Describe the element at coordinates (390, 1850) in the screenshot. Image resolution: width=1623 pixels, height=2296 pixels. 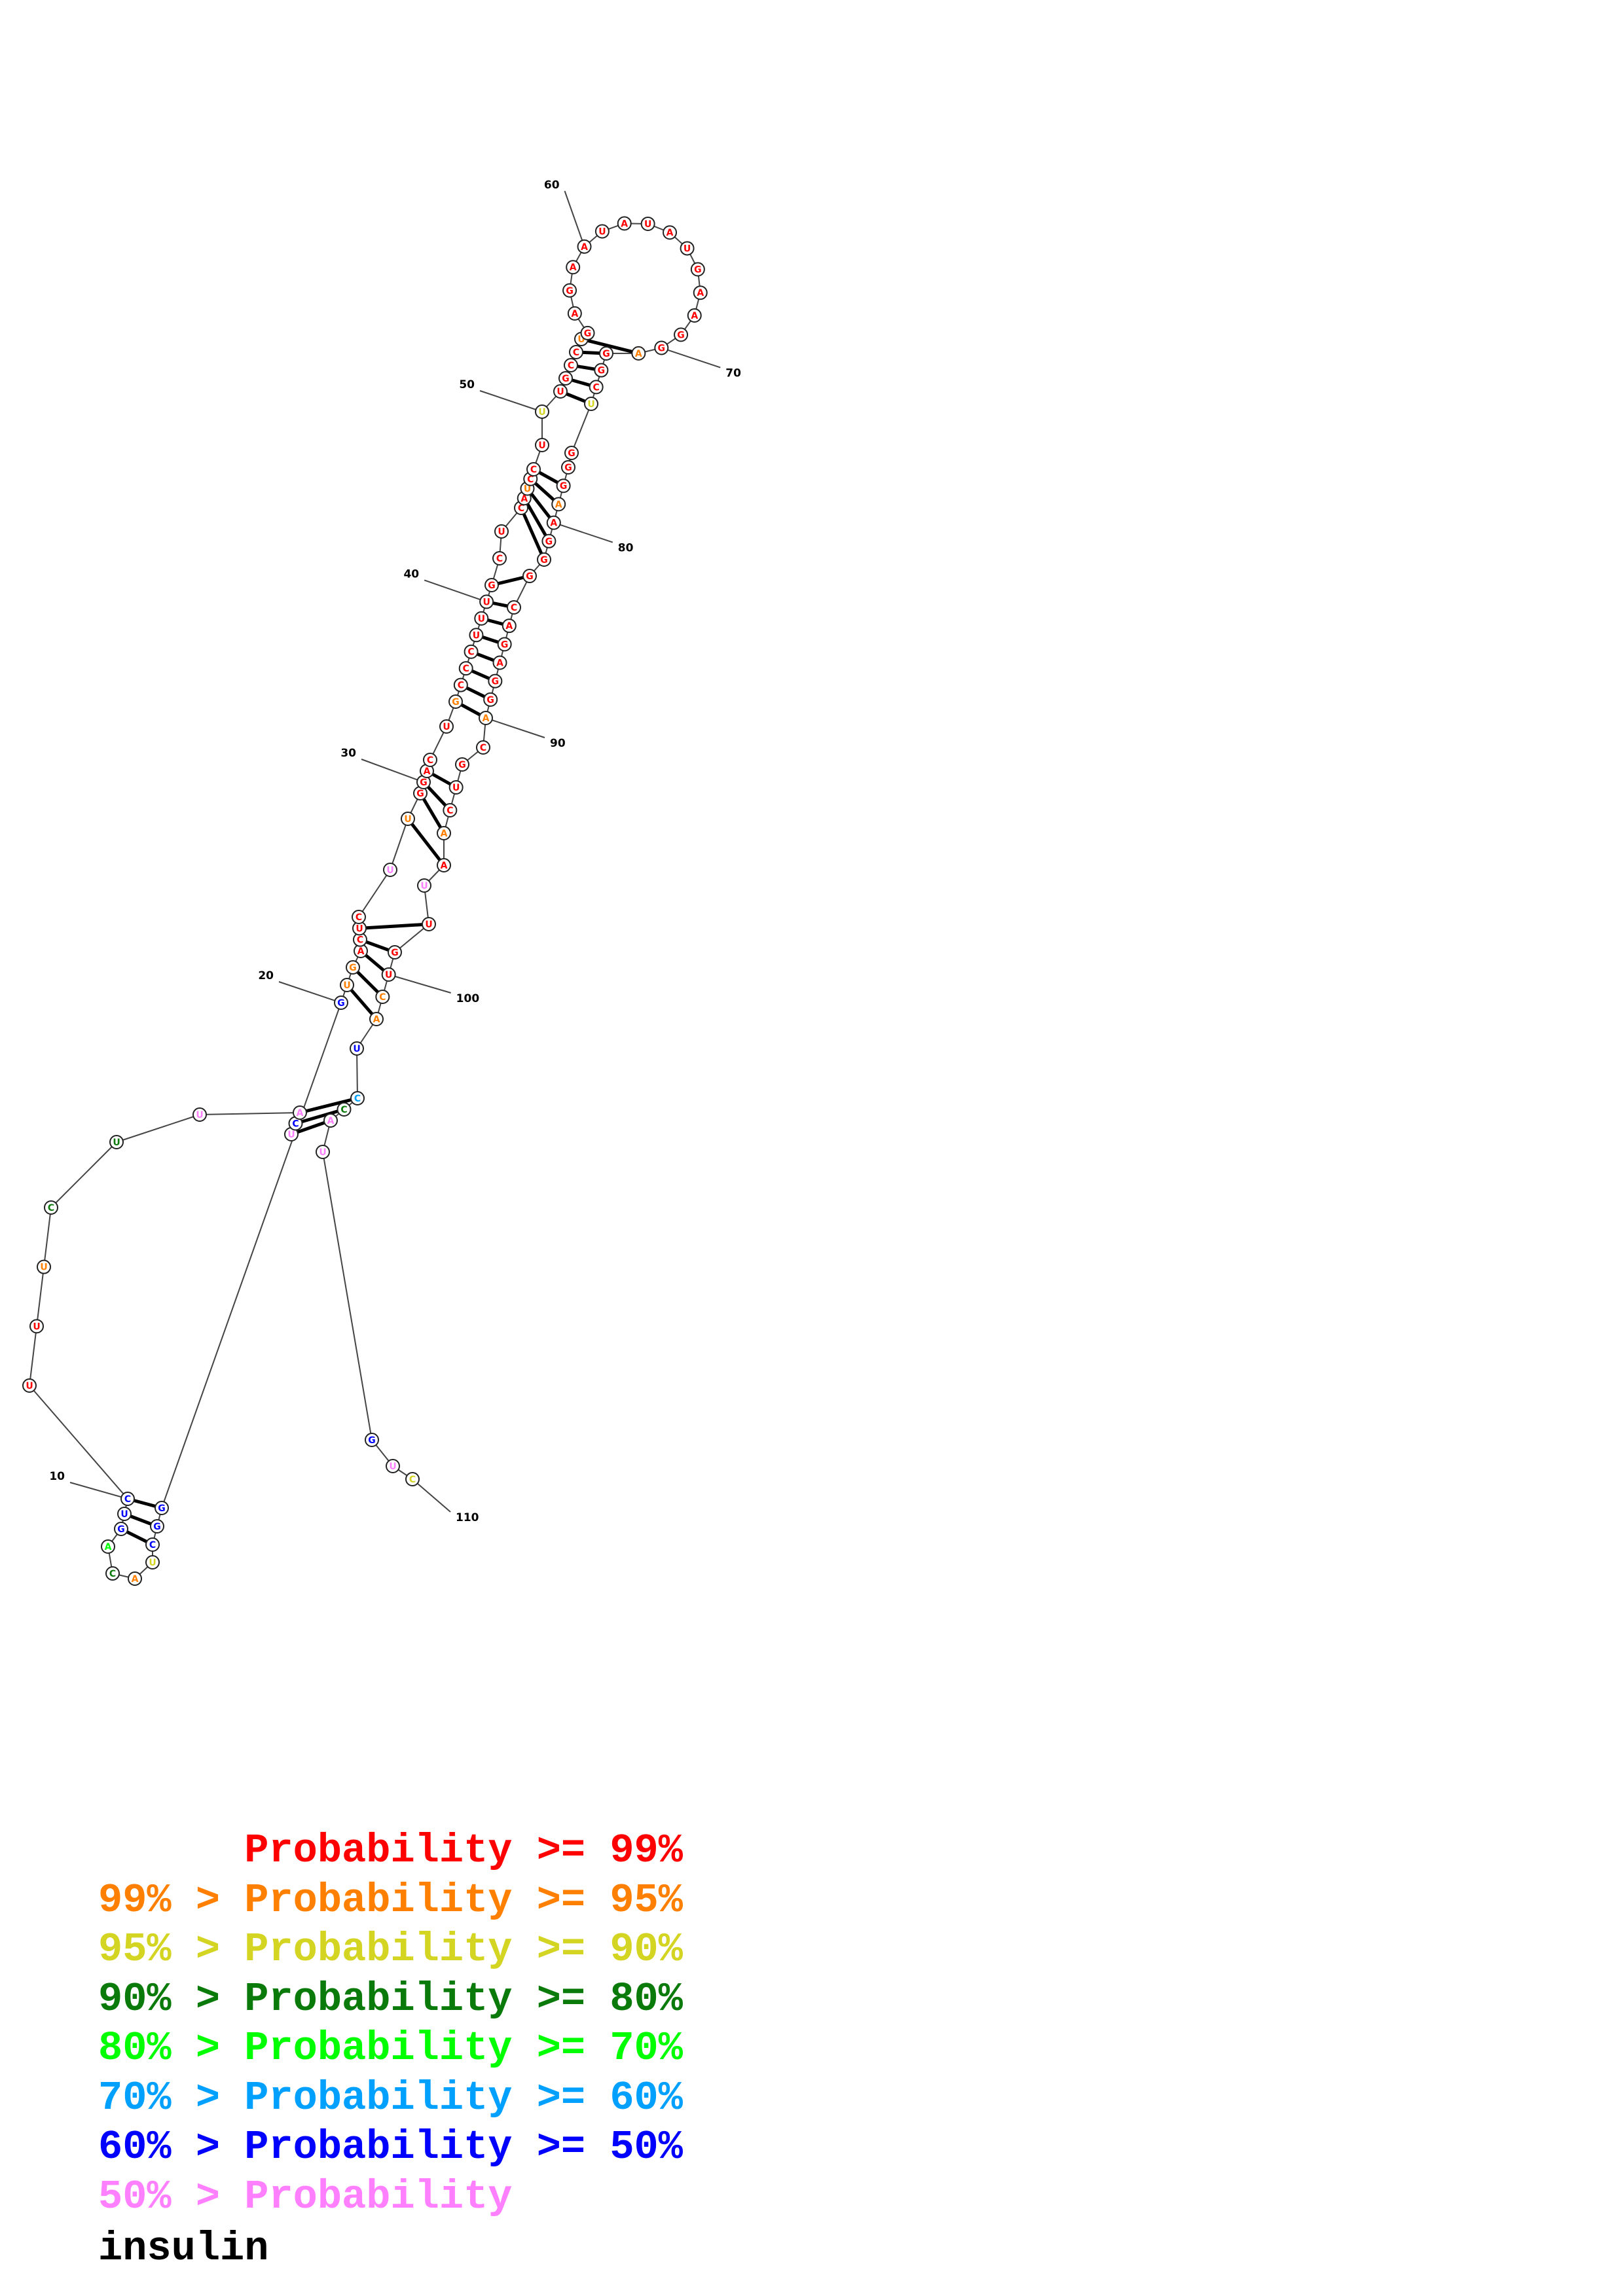
I see `legend-row: Probability >= 99%` at that location.